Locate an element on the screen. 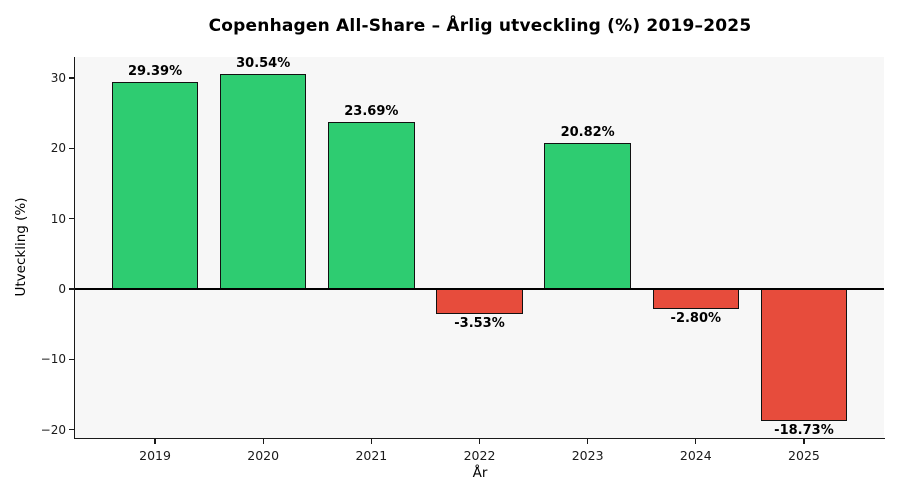 Image resolution: width=900 pixels, height=500 pixels. bar-2020 is located at coordinates (263, 181).